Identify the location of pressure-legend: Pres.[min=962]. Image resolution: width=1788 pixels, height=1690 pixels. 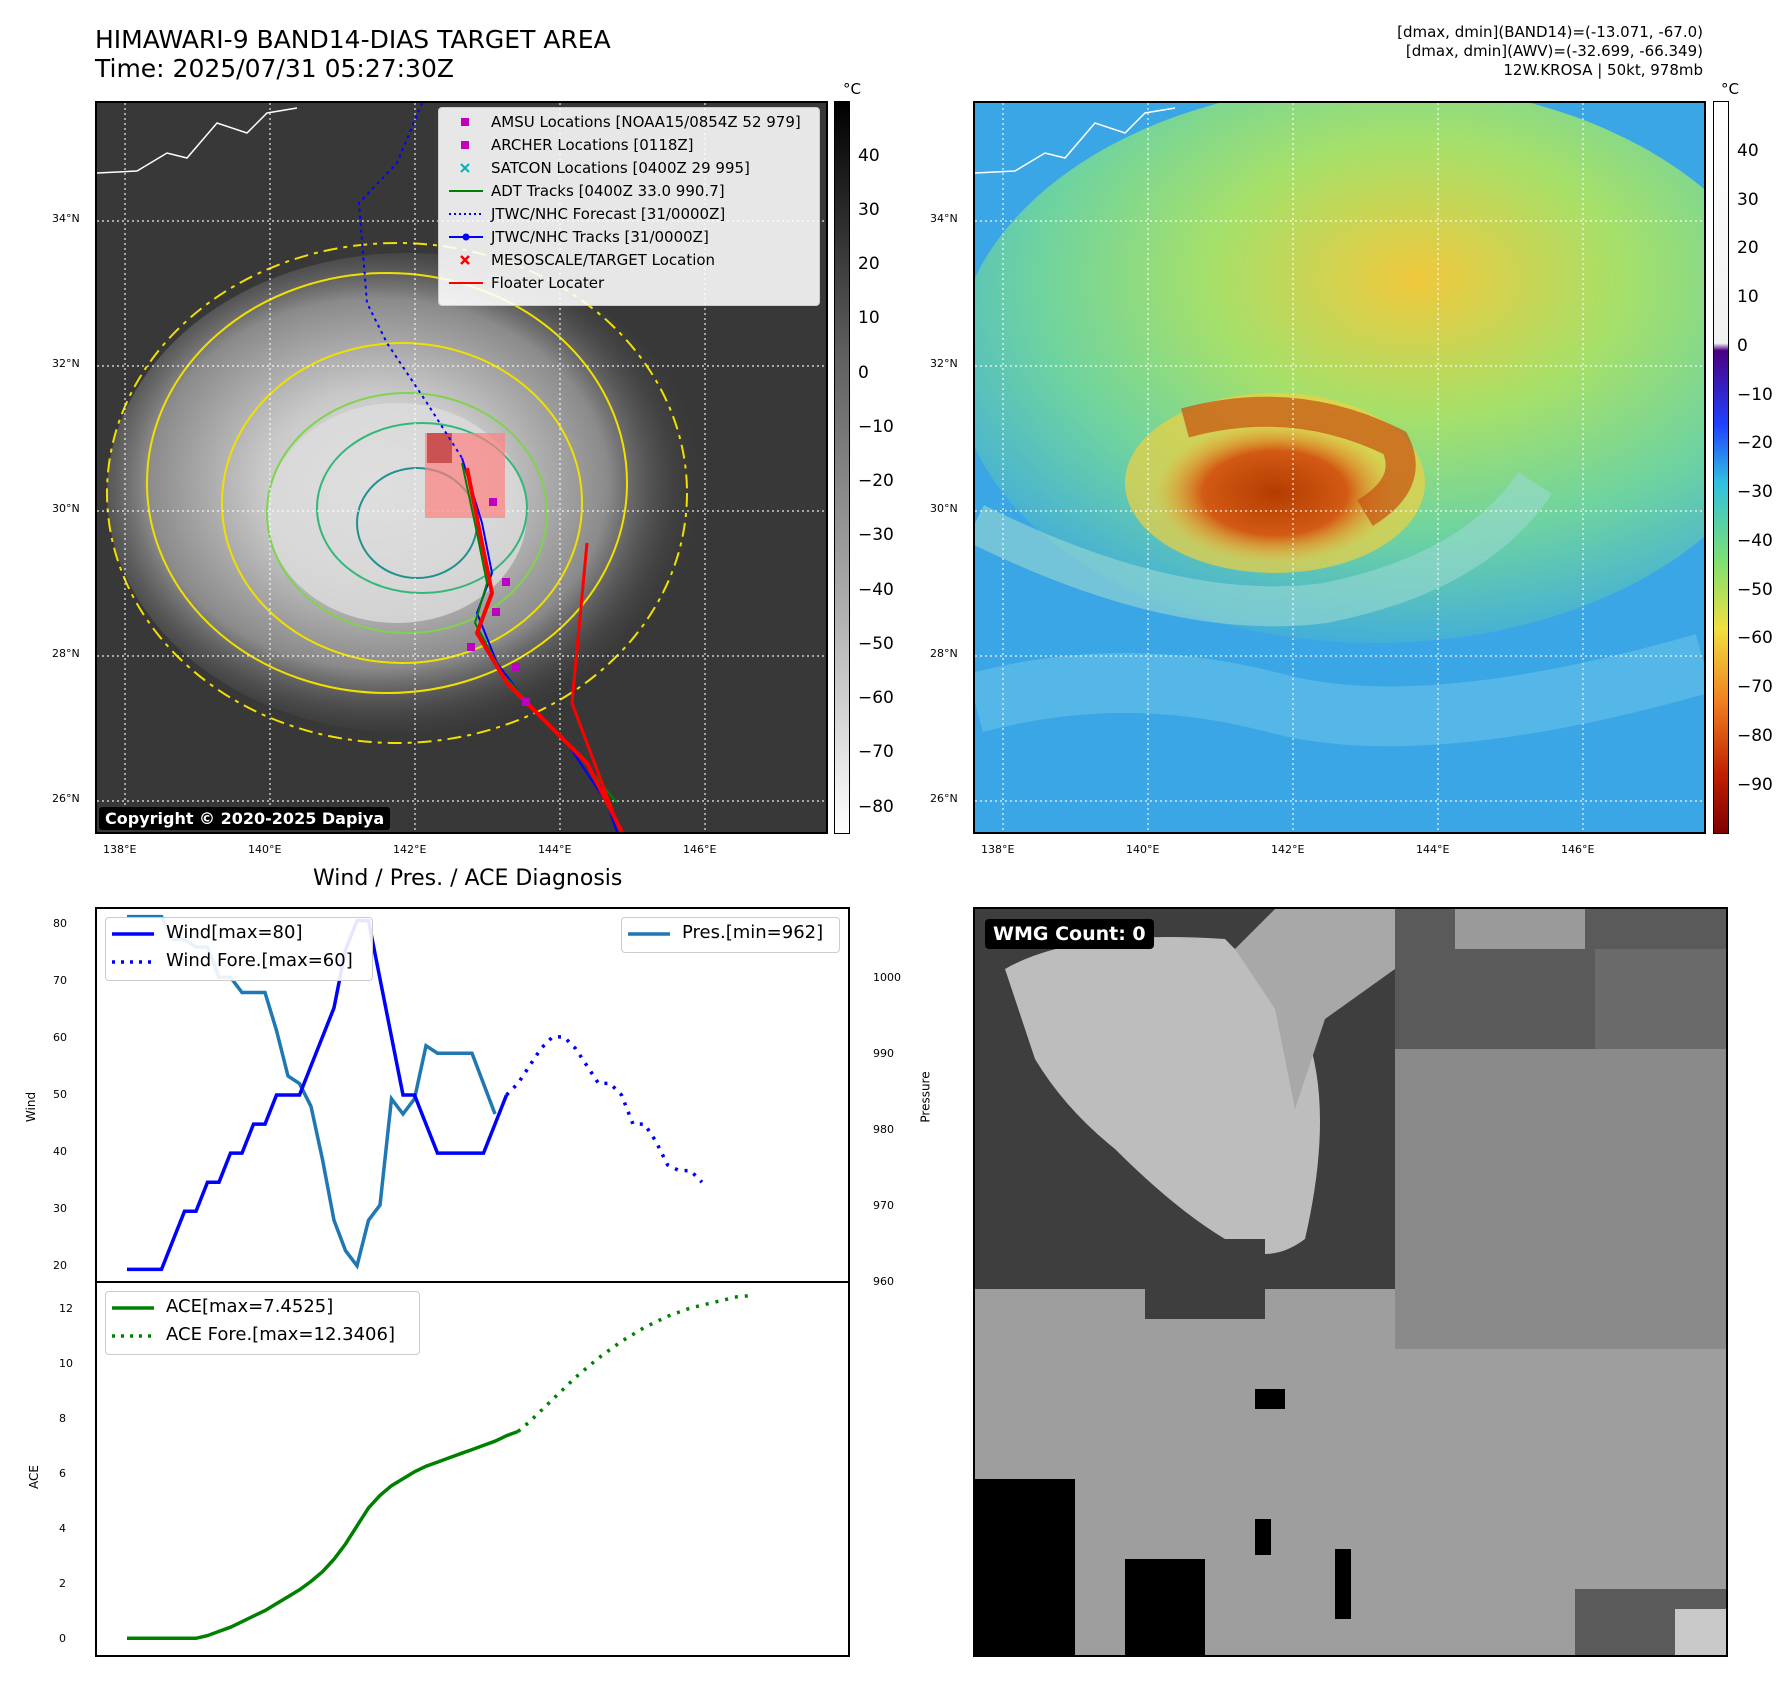
(730, 935).